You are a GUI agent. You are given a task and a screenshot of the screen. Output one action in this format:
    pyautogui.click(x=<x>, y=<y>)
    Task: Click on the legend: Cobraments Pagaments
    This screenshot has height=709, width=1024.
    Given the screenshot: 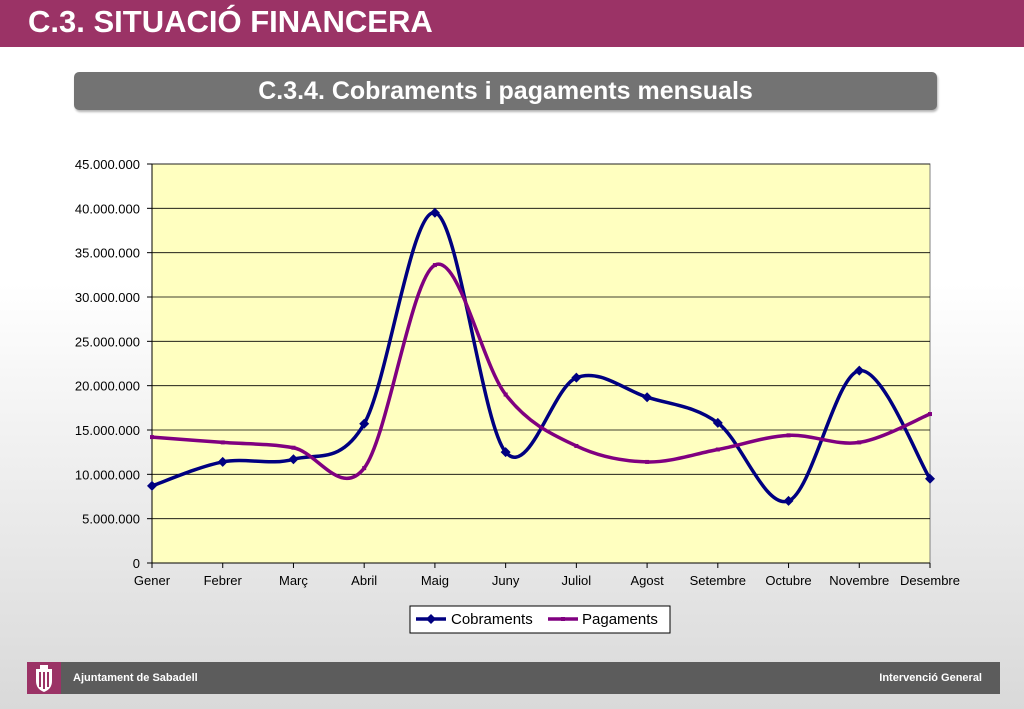 What is the action you would take?
    pyautogui.click(x=540, y=619)
    